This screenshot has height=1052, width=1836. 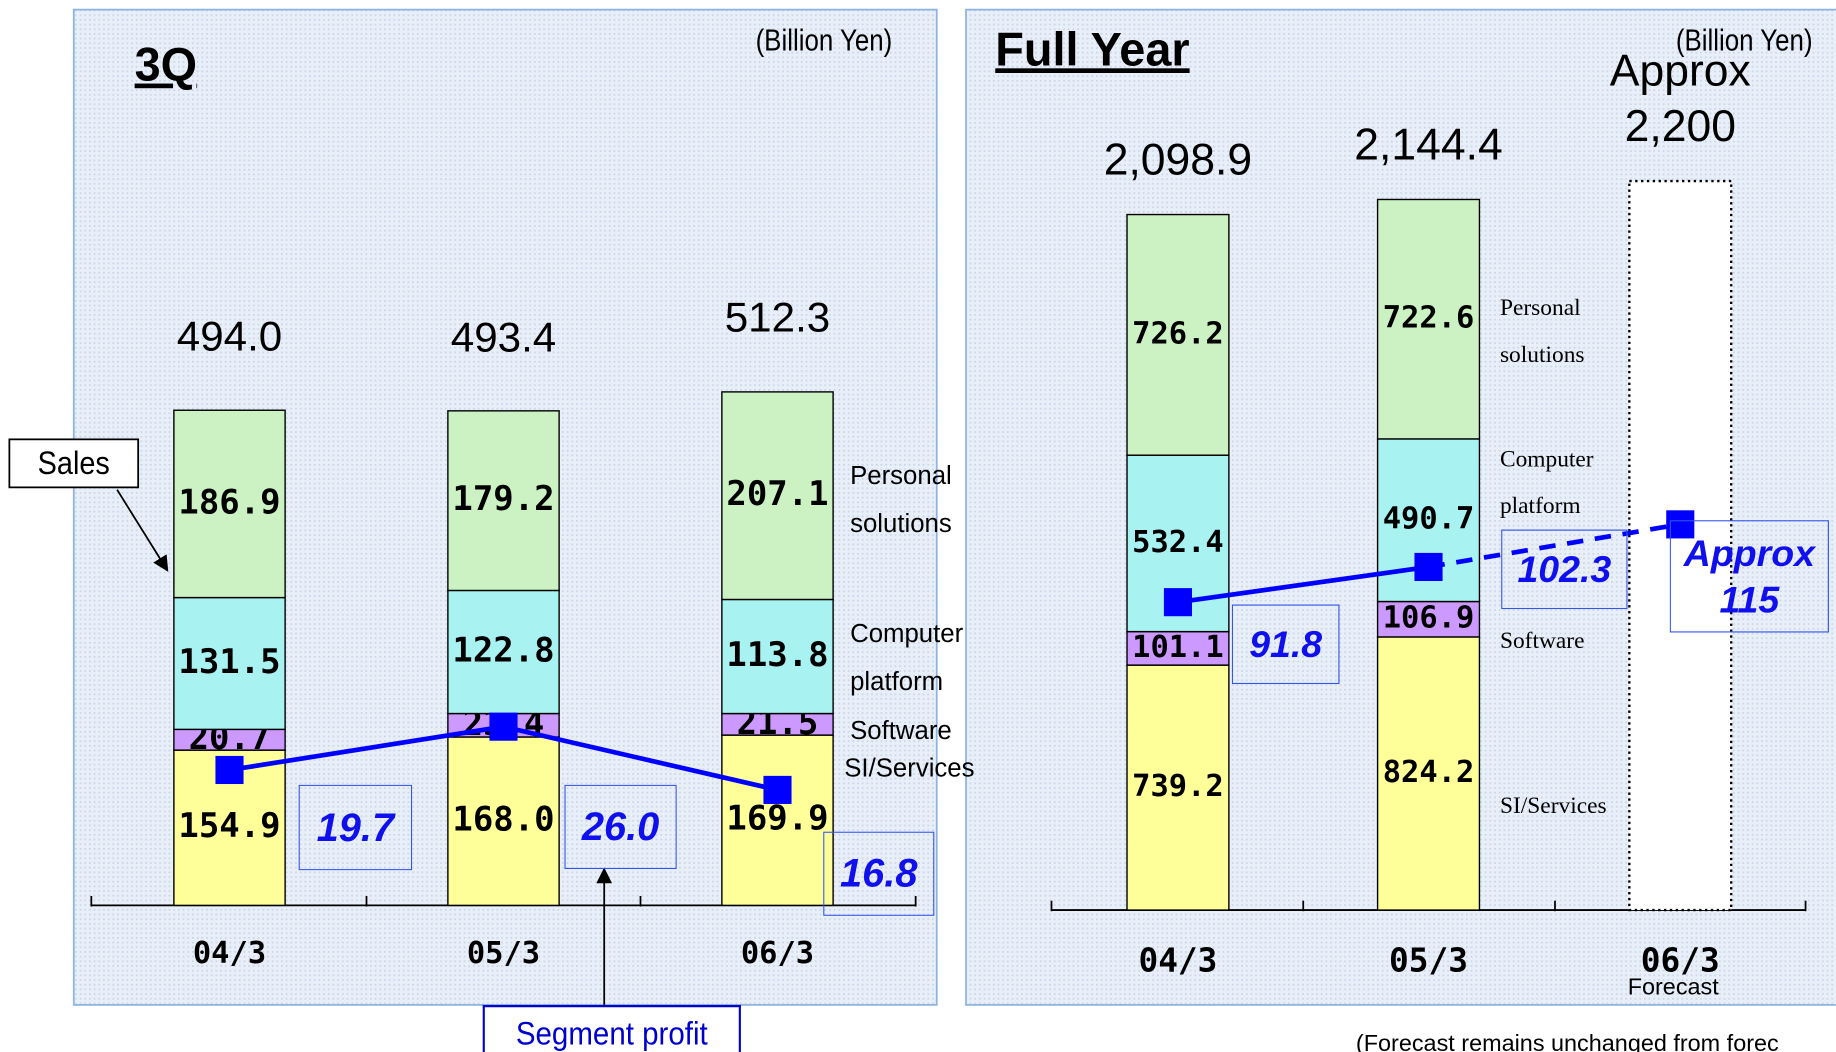 I want to click on forecast-bar, so click(x=1680, y=545).